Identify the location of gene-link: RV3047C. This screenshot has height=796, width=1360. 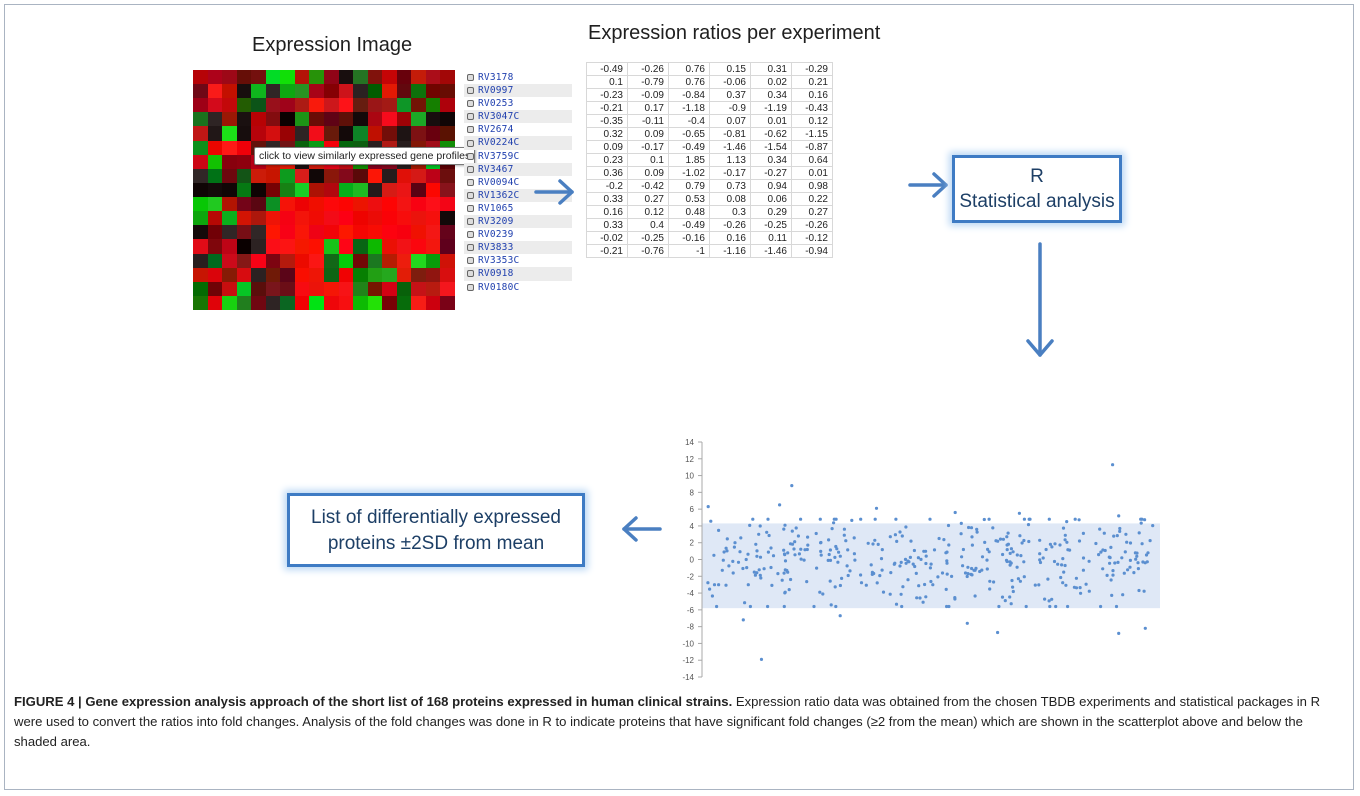
(499, 117).